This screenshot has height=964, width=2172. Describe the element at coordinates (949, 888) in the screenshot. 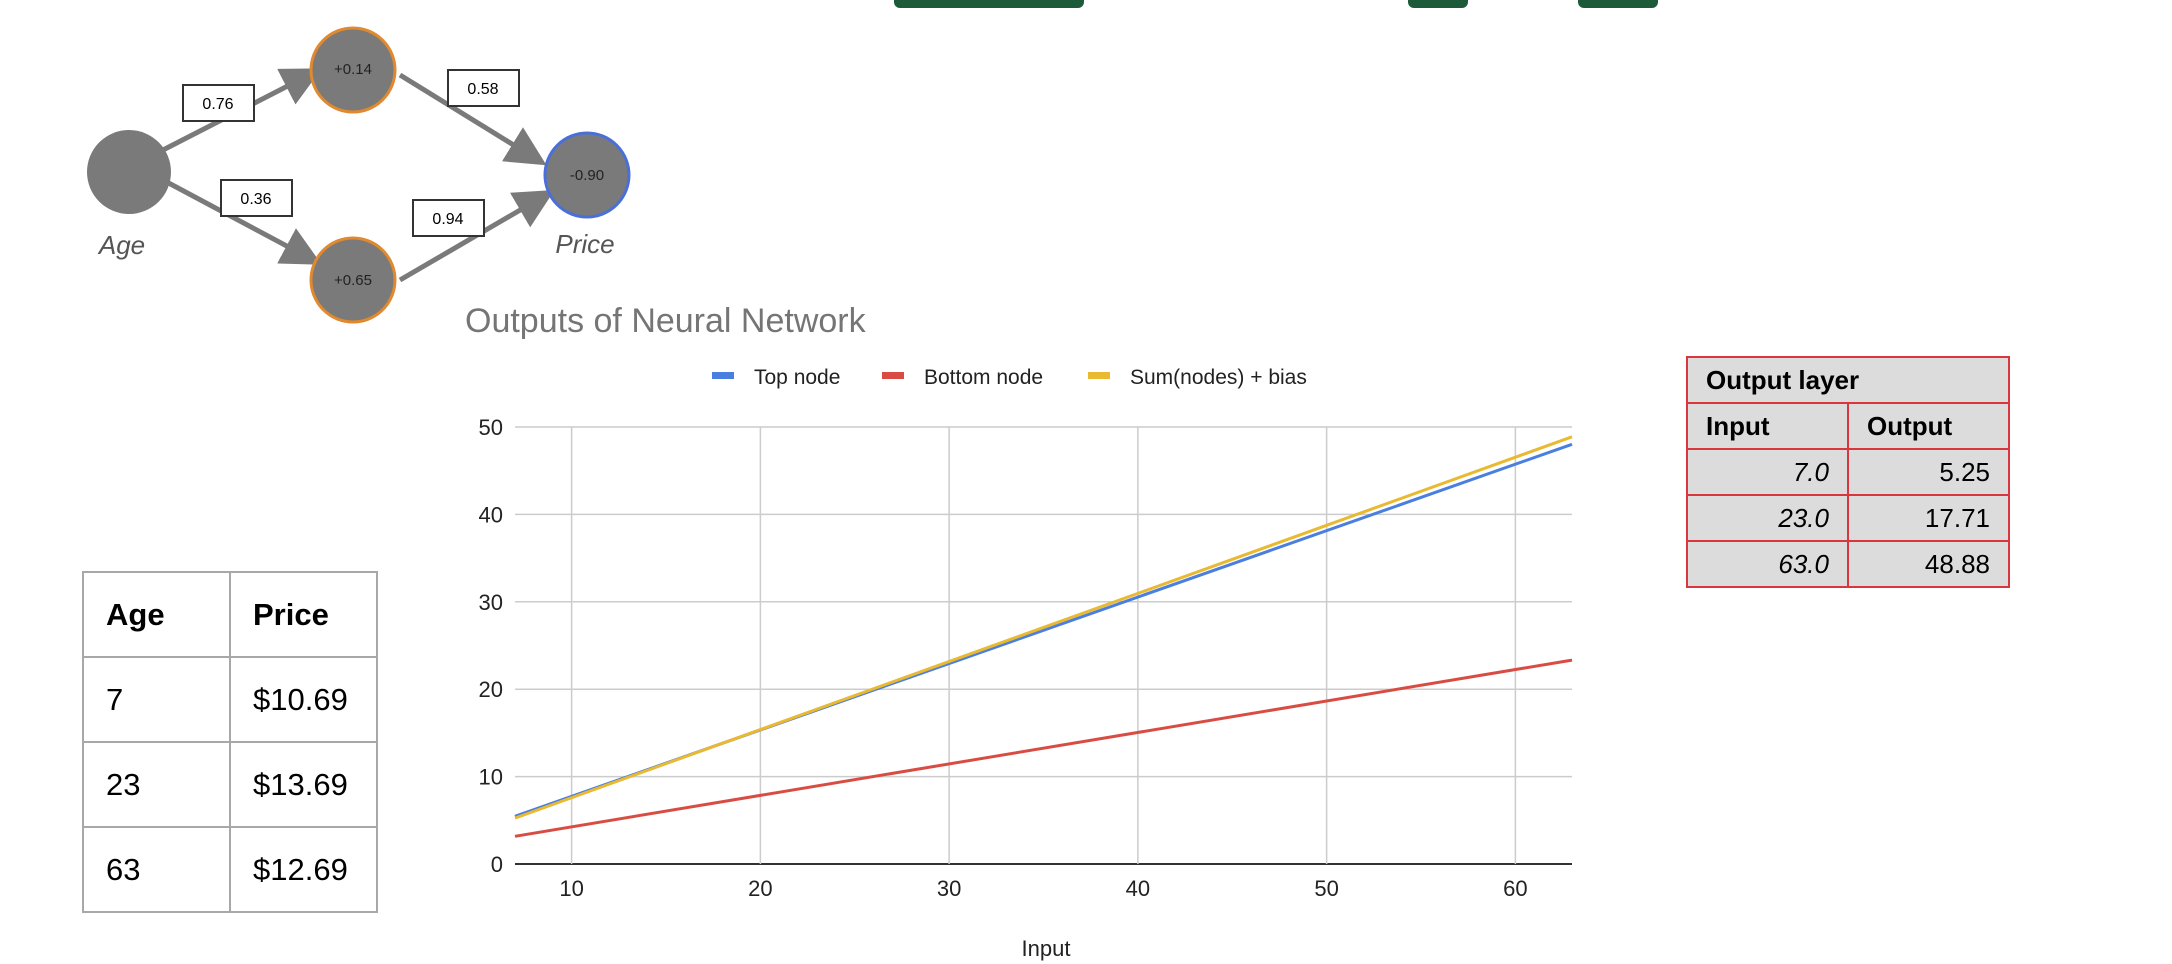

I see `x-tick-label: 30` at that location.